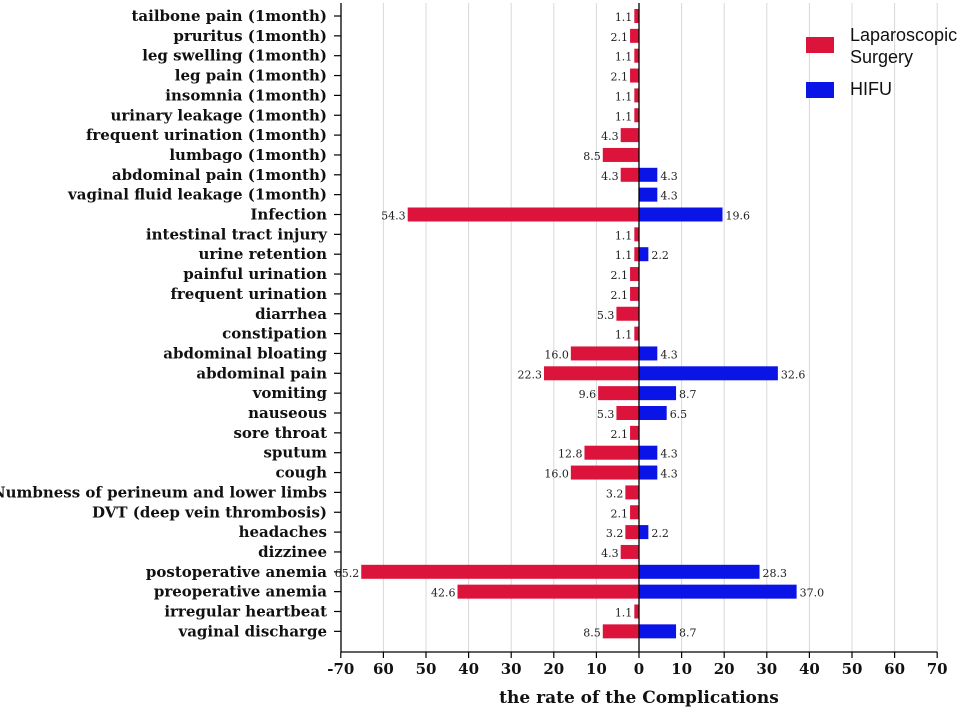 This screenshot has width=972, height=711. What do you see at coordinates (852, 669) in the screenshot?
I see `x-tick-label: 50` at bounding box center [852, 669].